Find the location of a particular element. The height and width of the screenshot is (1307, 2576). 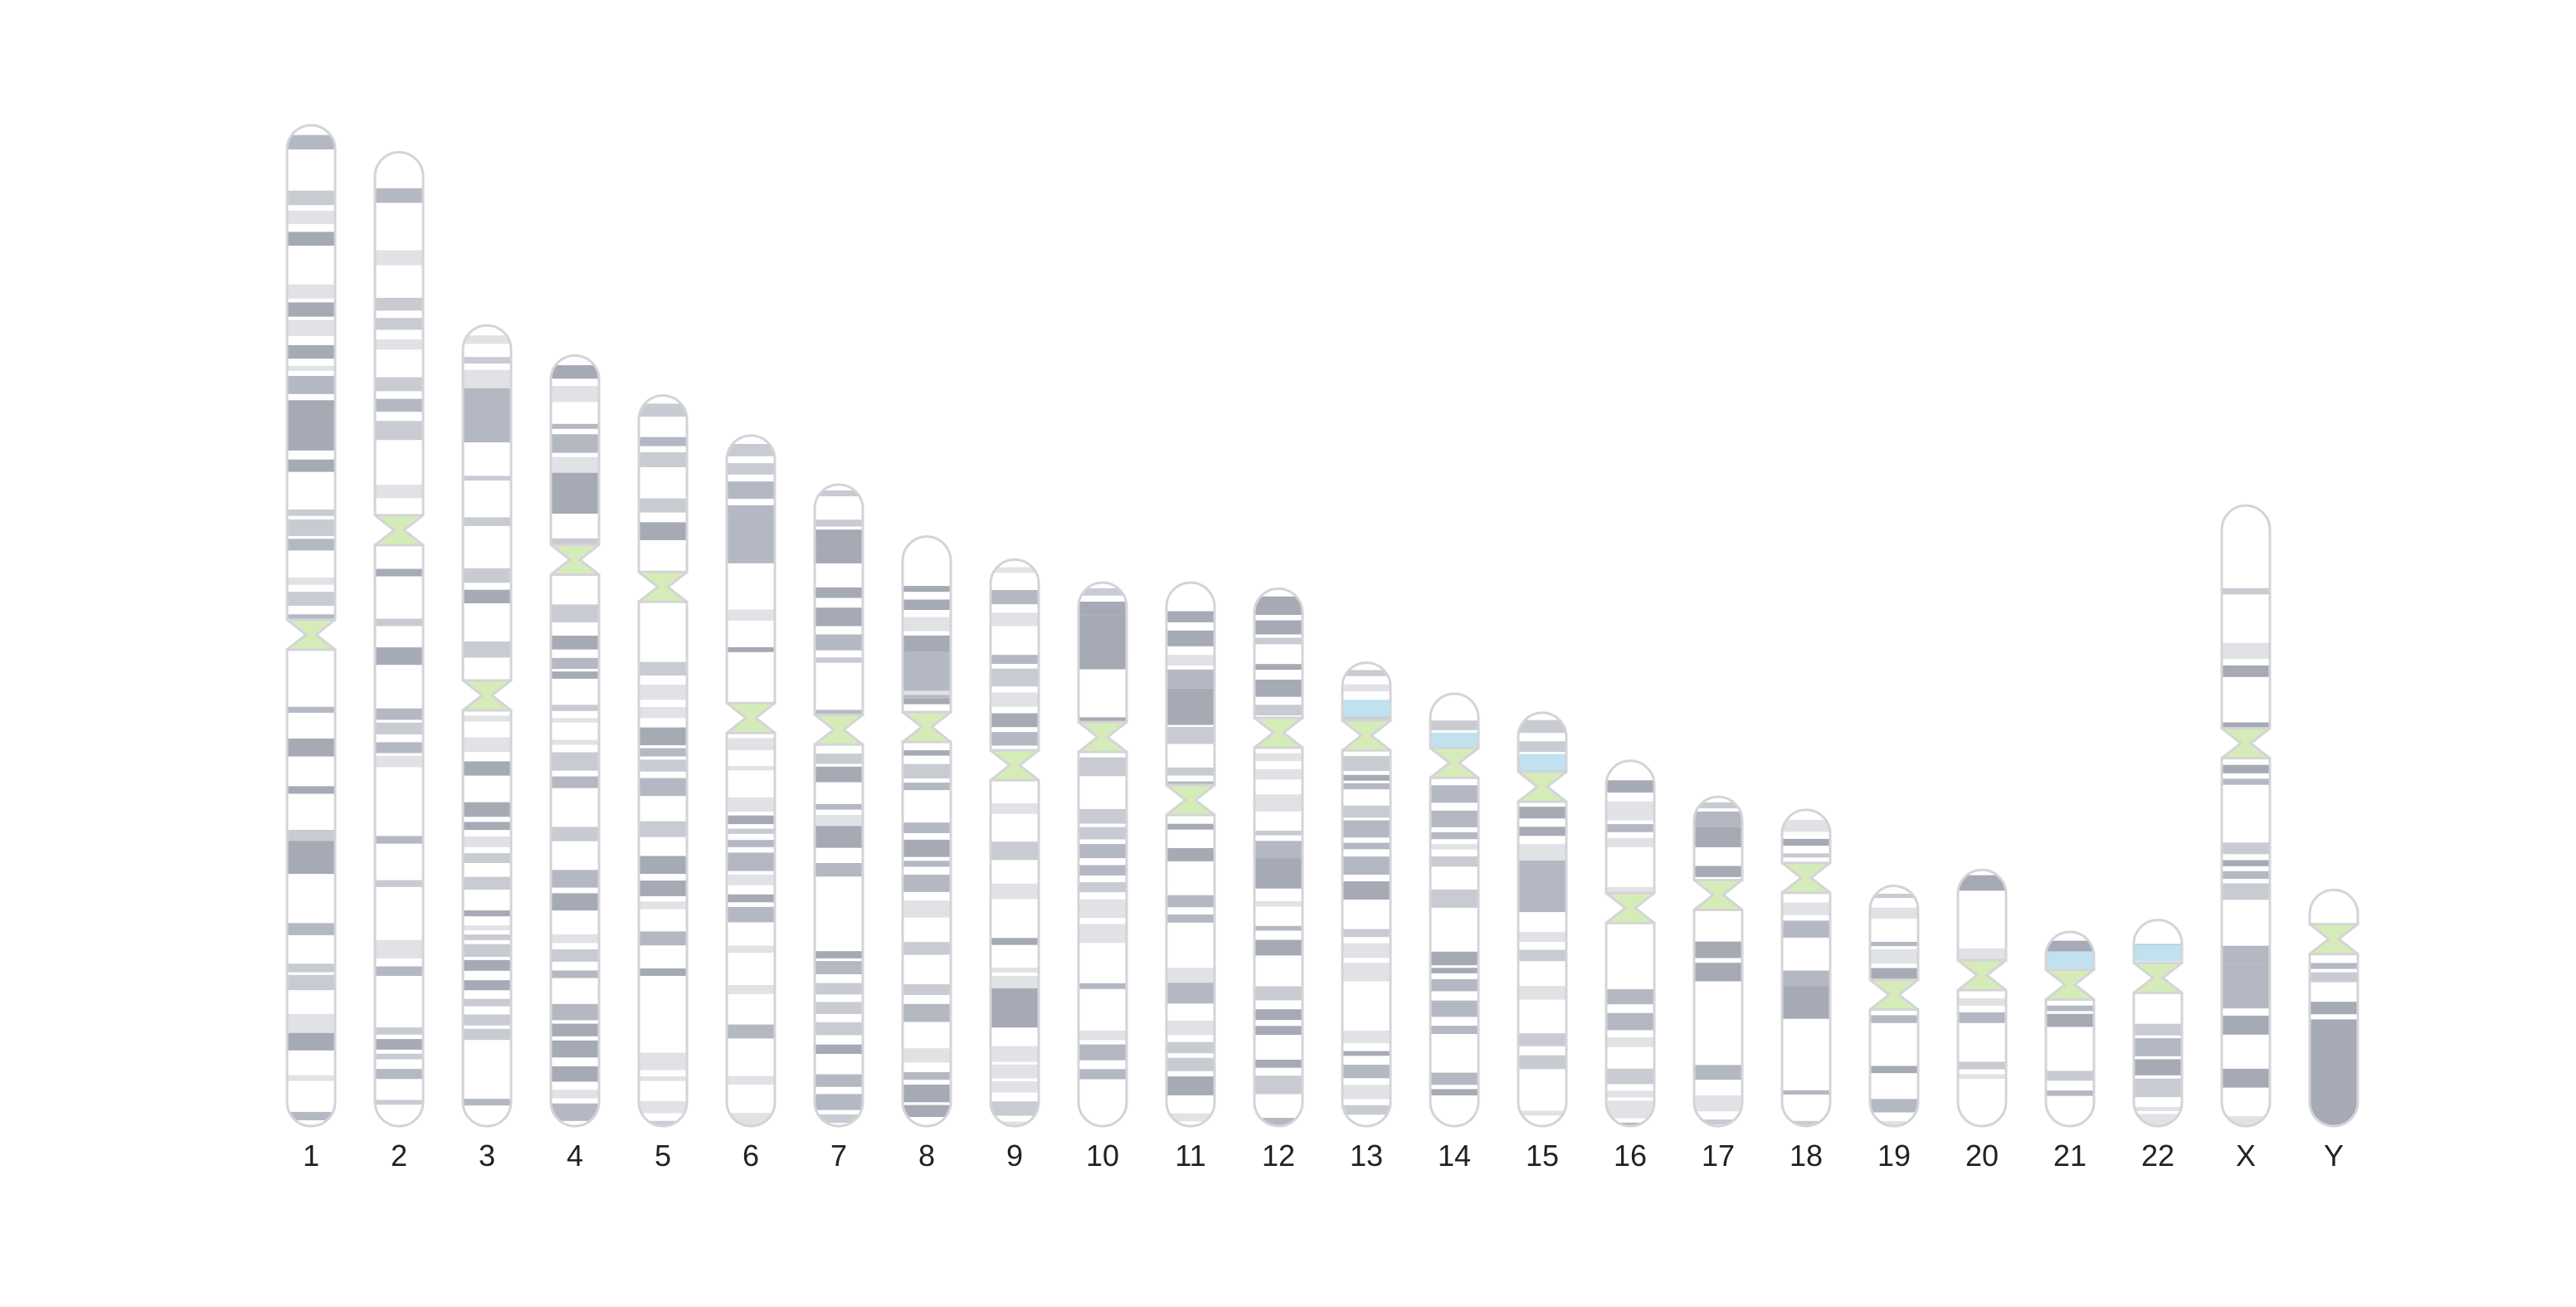

chromosome-16: 16 is located at coordinates (1630, 966).